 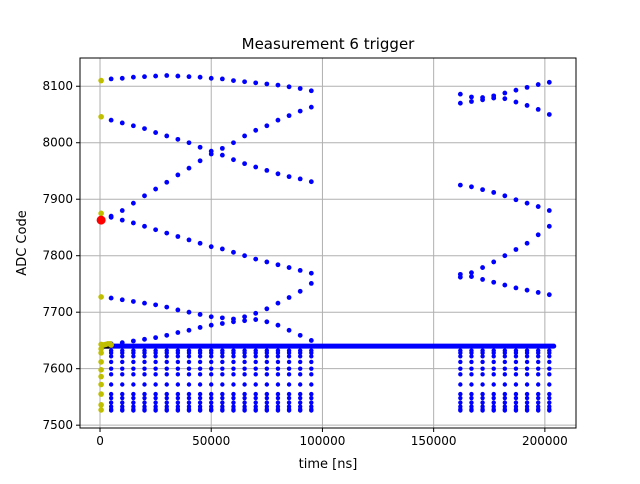 What do you see at coordinates (328, 464) in the screenshot?
I see `x-axis-label: time [ns]` at bounding box center [328, 464].